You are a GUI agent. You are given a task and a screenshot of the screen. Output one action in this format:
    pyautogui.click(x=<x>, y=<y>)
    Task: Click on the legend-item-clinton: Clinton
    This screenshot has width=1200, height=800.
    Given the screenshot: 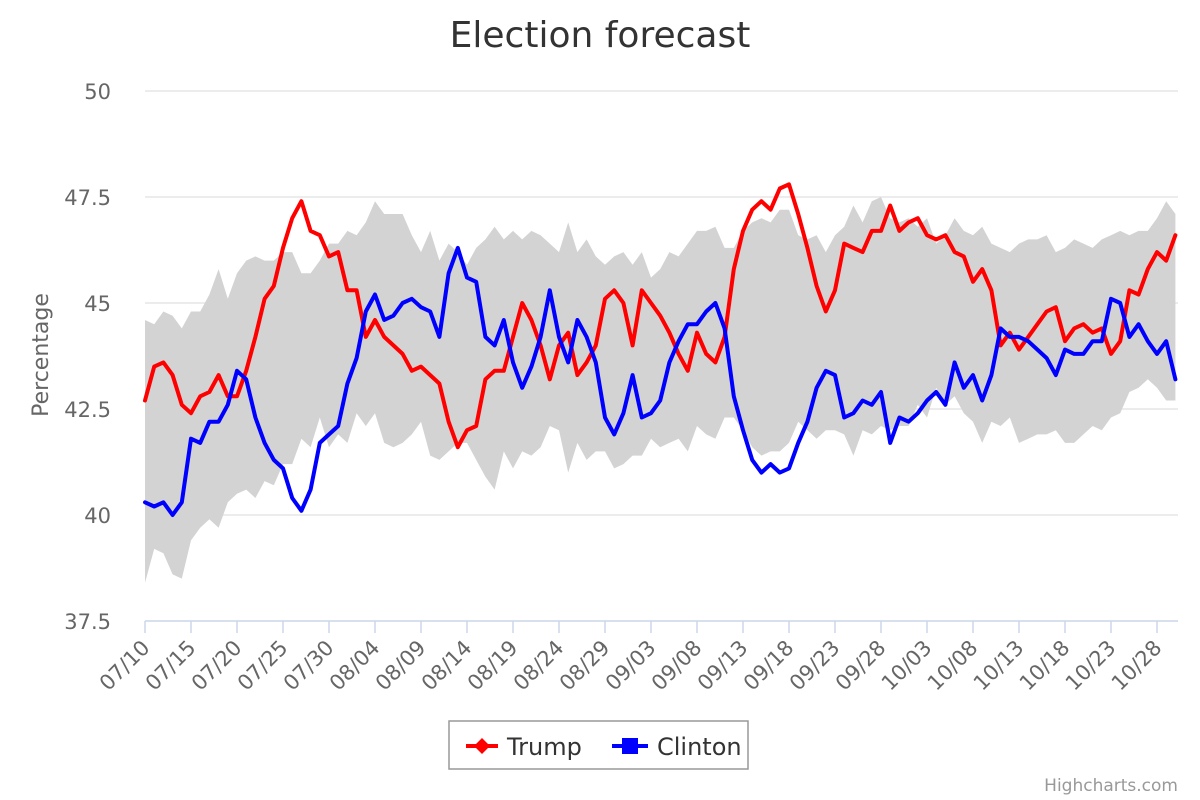 What is the action you would take?
    pyautogui.click(x=677, y=747)
    